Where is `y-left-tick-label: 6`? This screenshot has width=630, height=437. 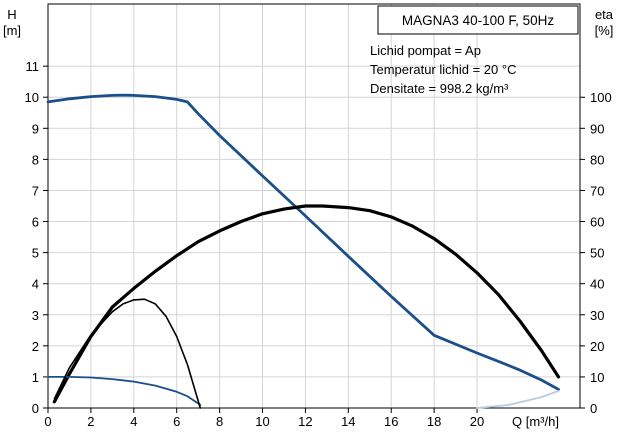 y-left-tick-label: 6 is located at coordinates (35, 222).